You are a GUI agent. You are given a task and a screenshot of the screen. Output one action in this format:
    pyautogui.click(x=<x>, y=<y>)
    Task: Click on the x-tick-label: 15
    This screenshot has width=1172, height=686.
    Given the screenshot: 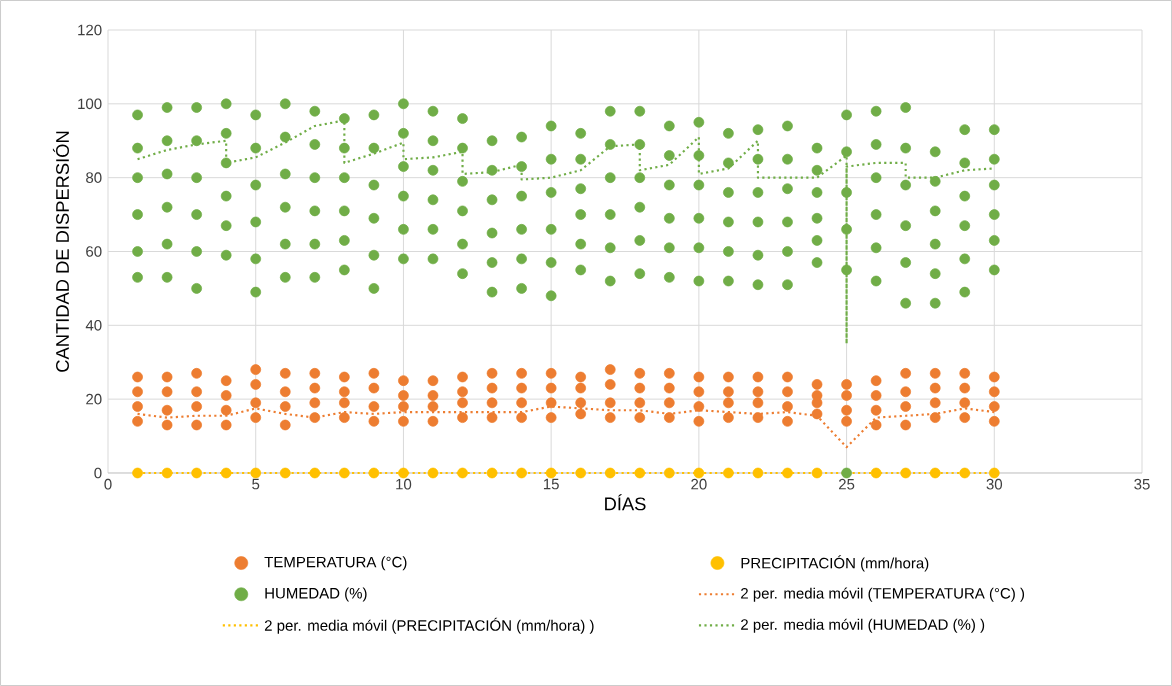 What is the action you would take?
    pyautogui.click(x=551, y=484)
    